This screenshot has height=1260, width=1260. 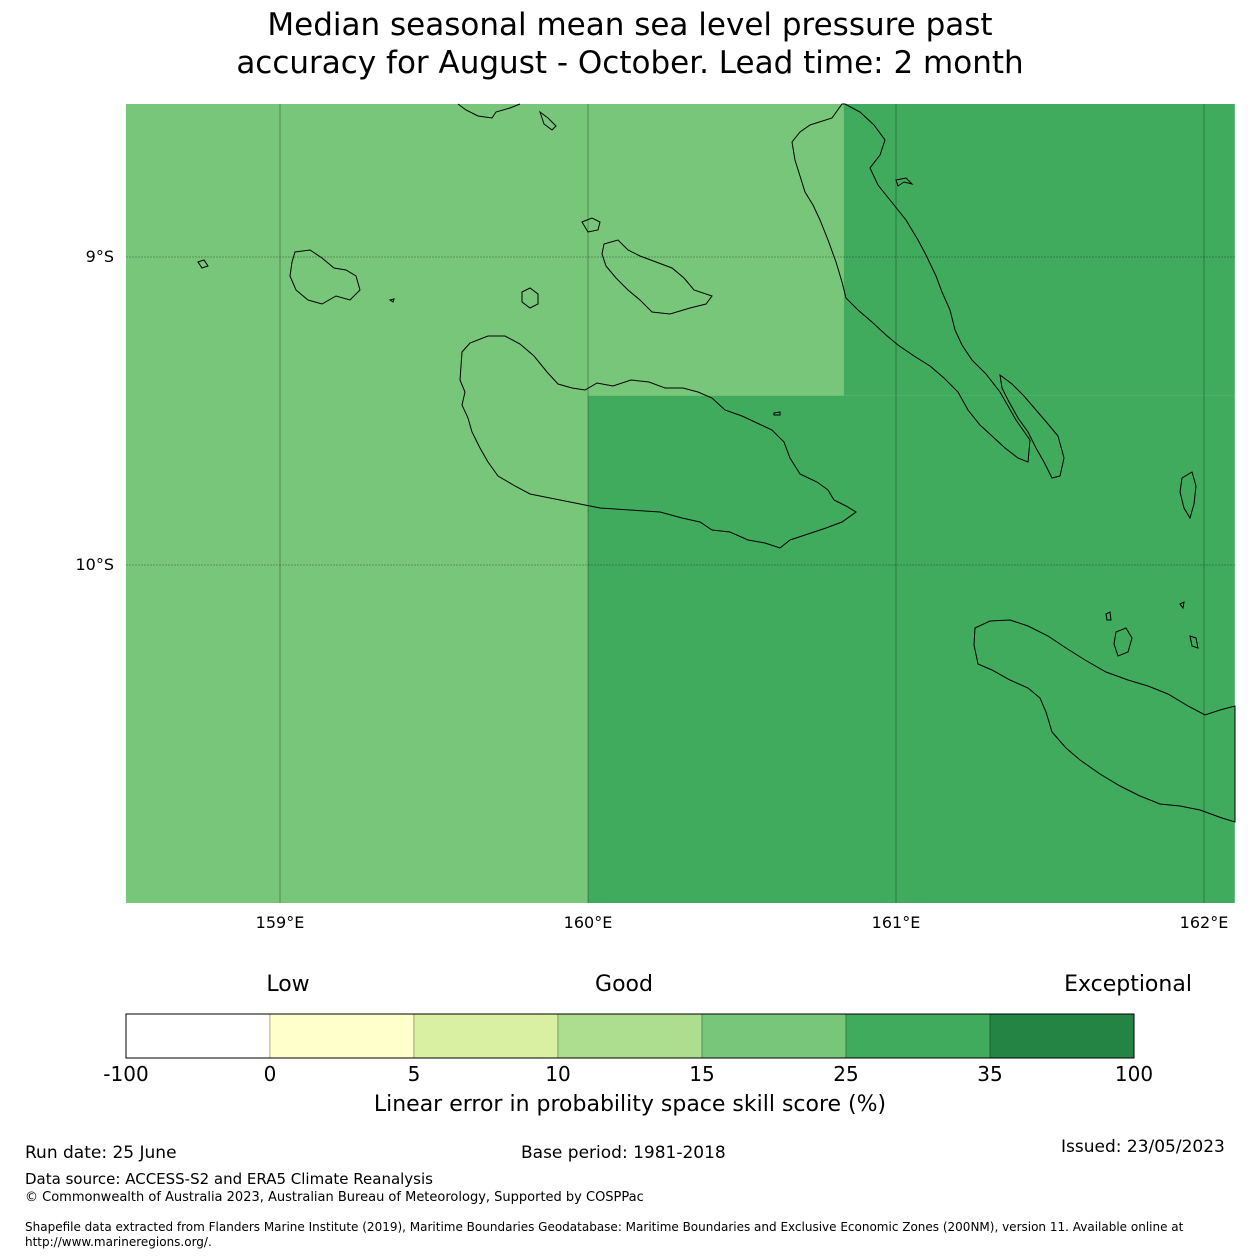 I want to click on colorbar, so click(x=630, y=1036).